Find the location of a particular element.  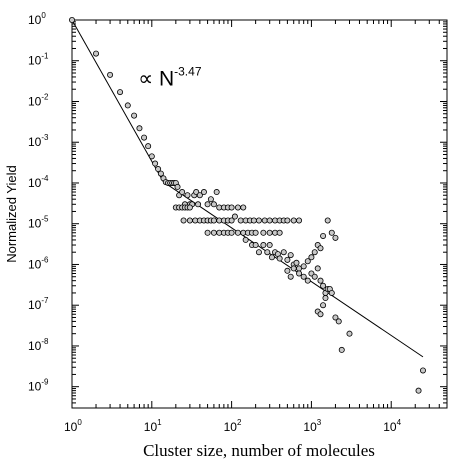

y-tick-label: 10⁻⁹ is located at coordinates (38, 386).